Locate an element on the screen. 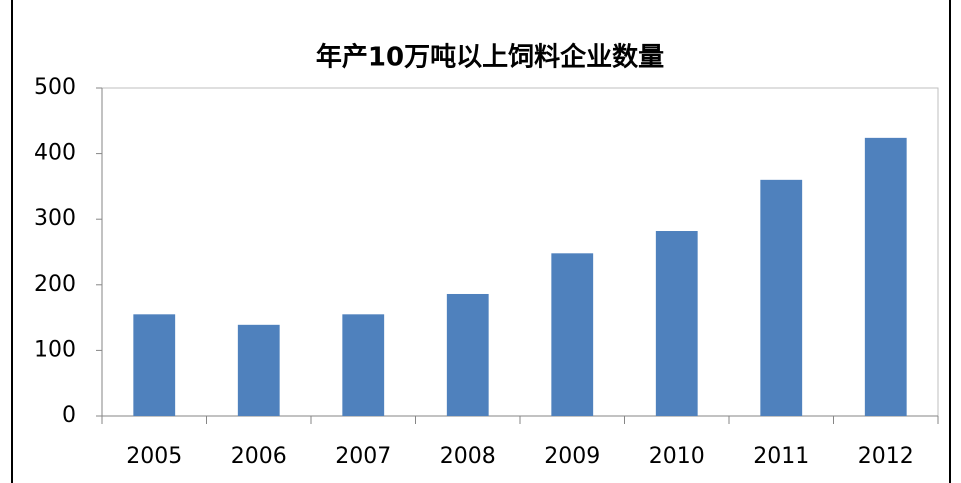 Image resolution: width=961 pixels, height=483 pixels. y-tick-label: 200 is located at coordinates (55, 284).